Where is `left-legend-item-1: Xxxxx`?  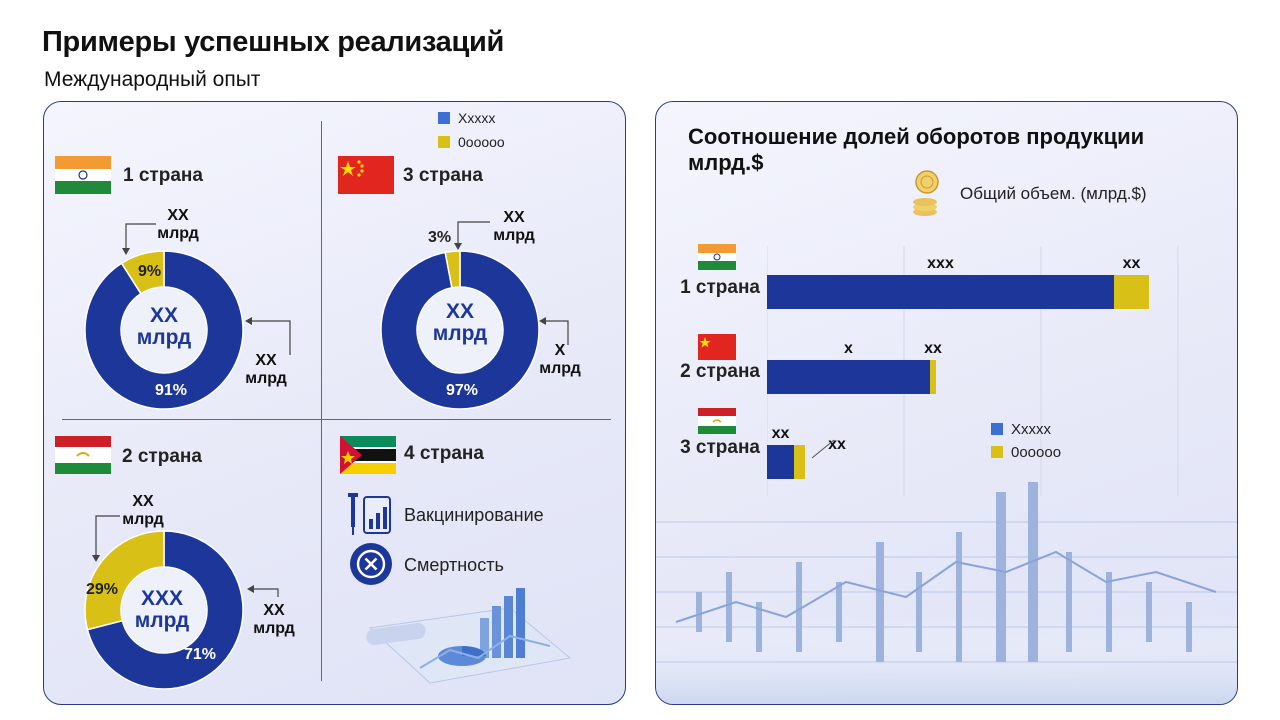 left-legend-item-1: Xxxxx is located at coordinates (466, 118).